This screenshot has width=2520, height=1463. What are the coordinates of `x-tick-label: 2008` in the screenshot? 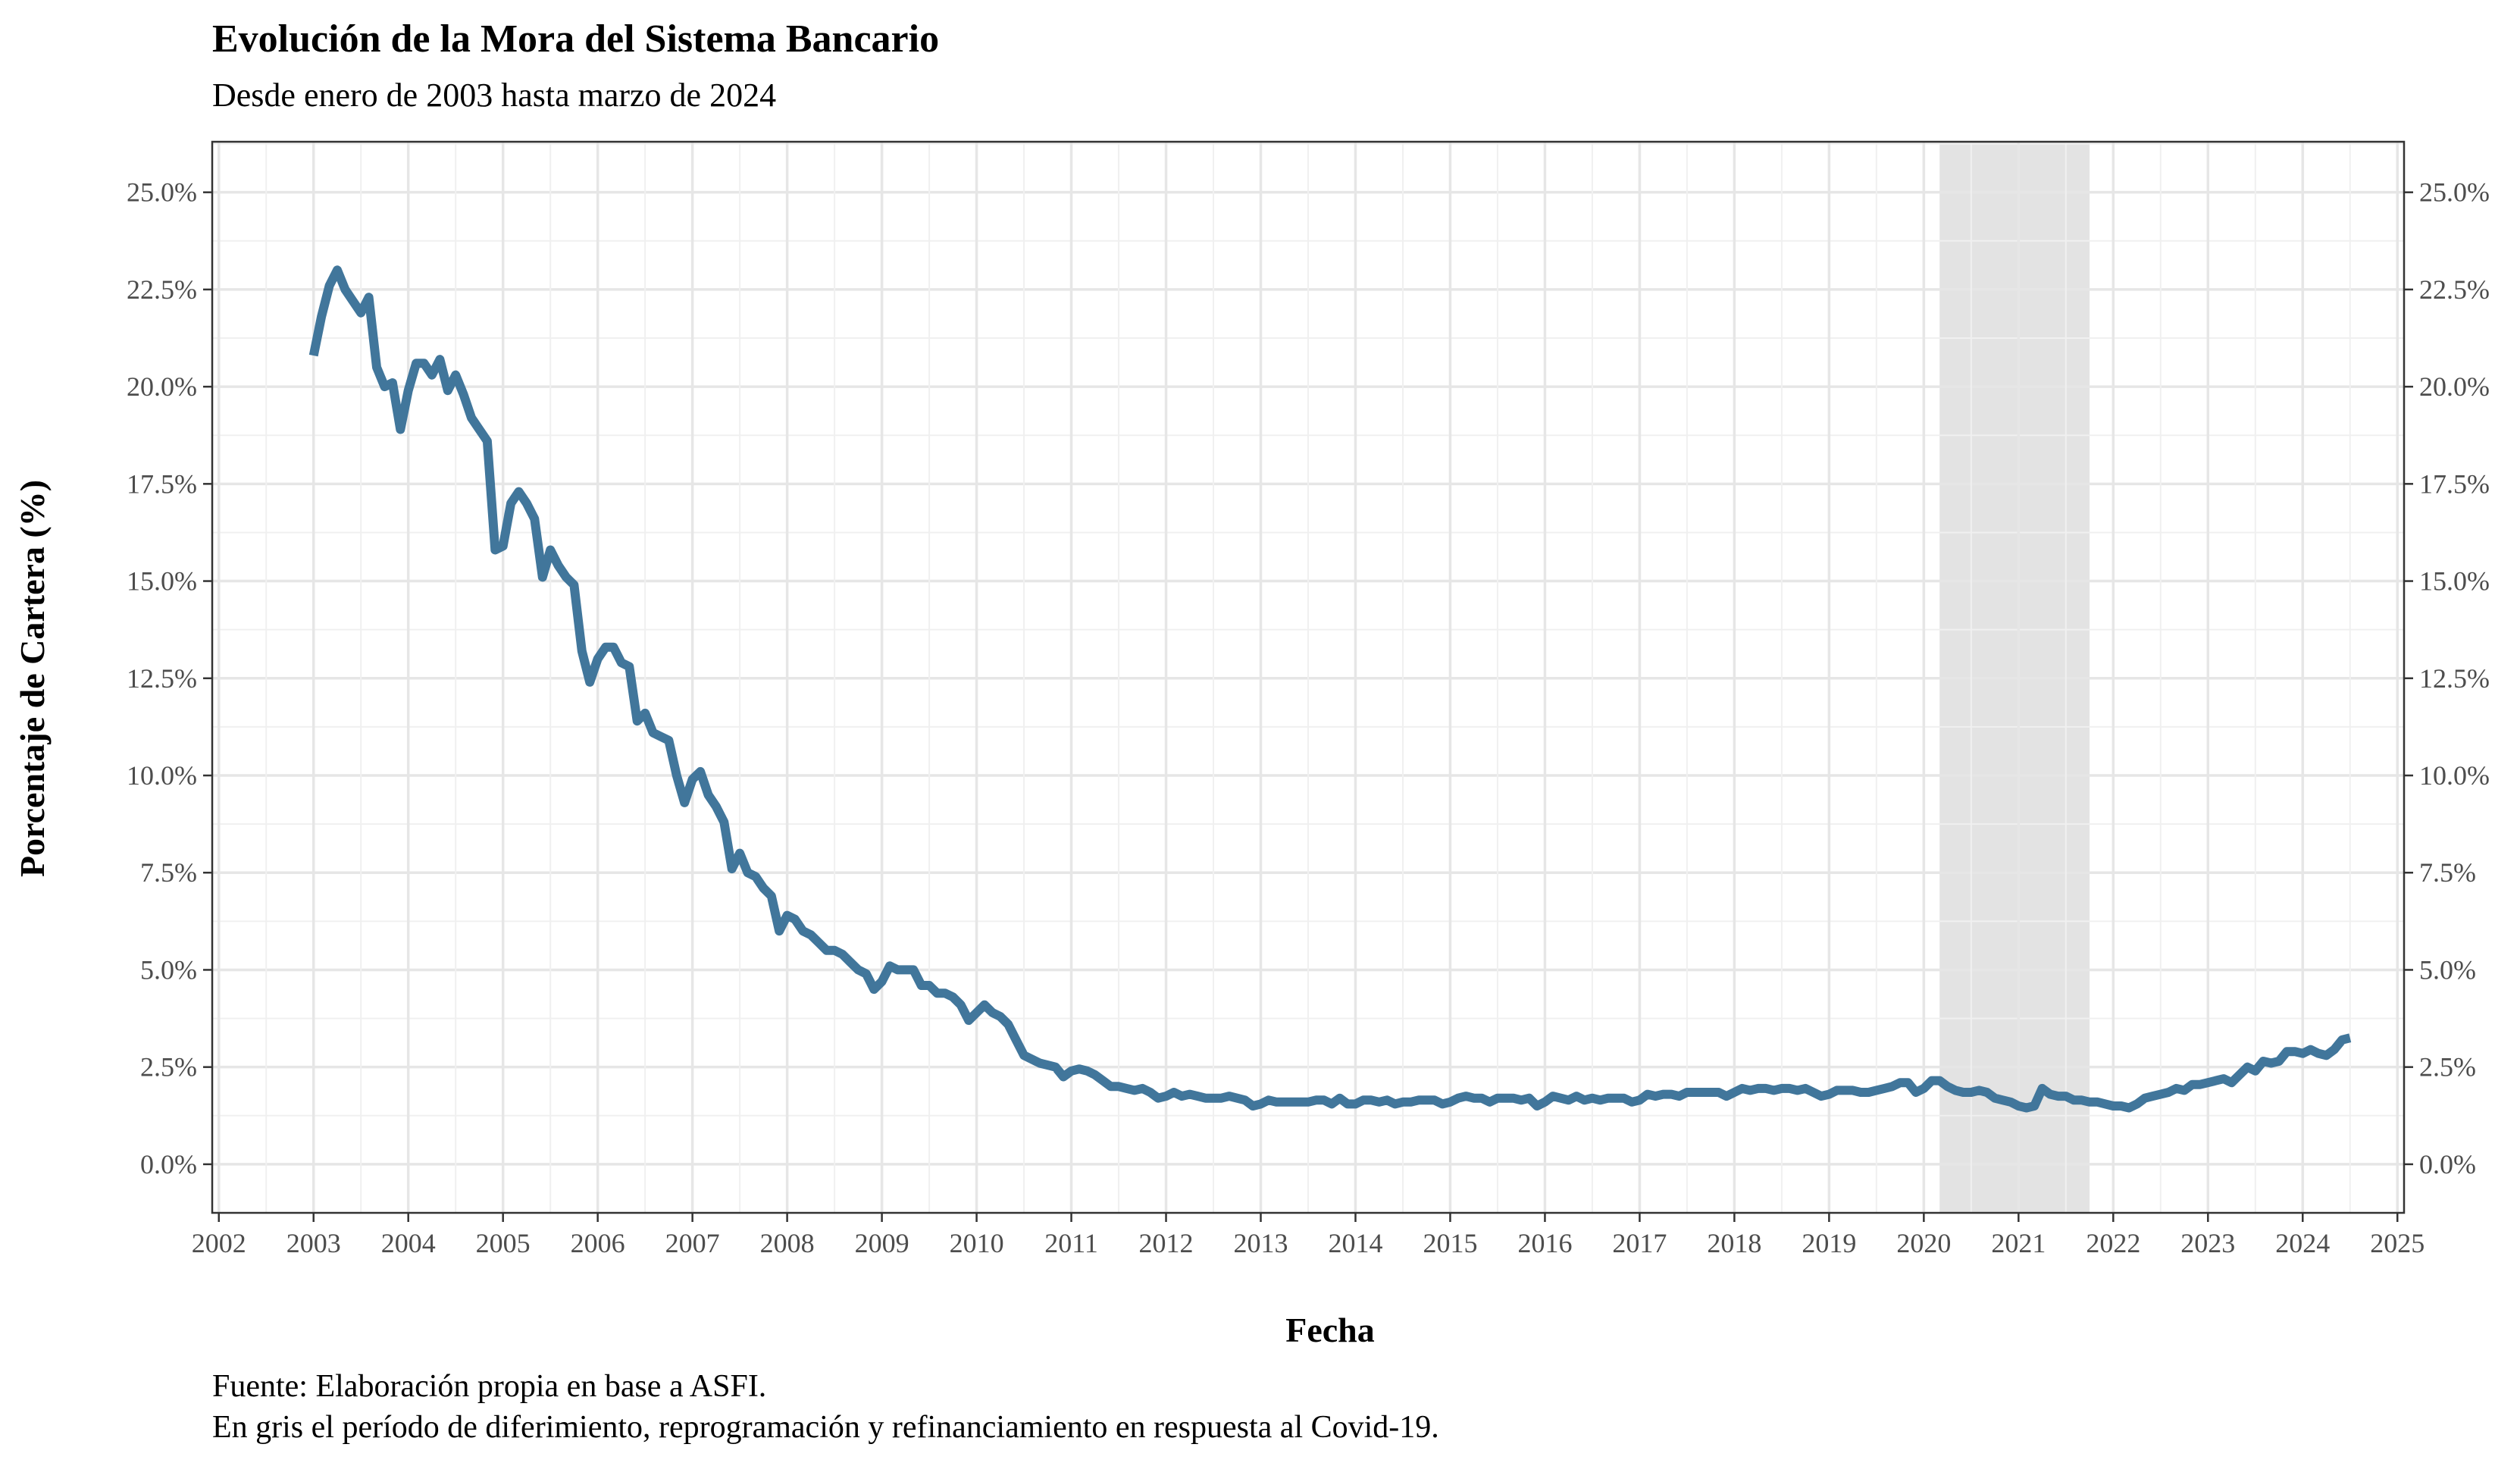 It's located at (787, 1243).